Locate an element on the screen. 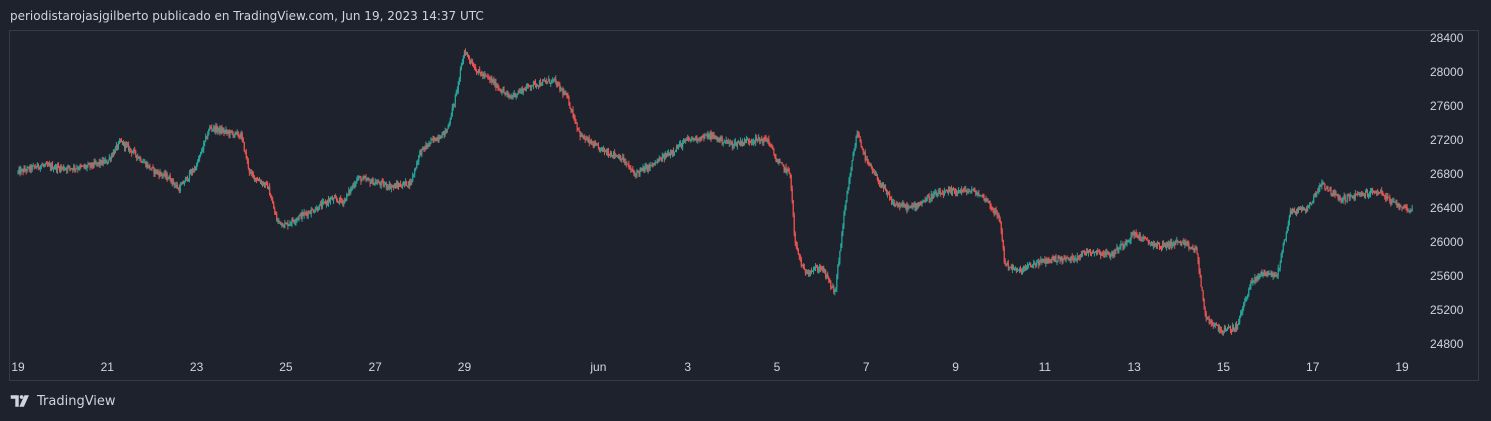  y-tick-label: 24800 is located at coordinates (1447, 344).